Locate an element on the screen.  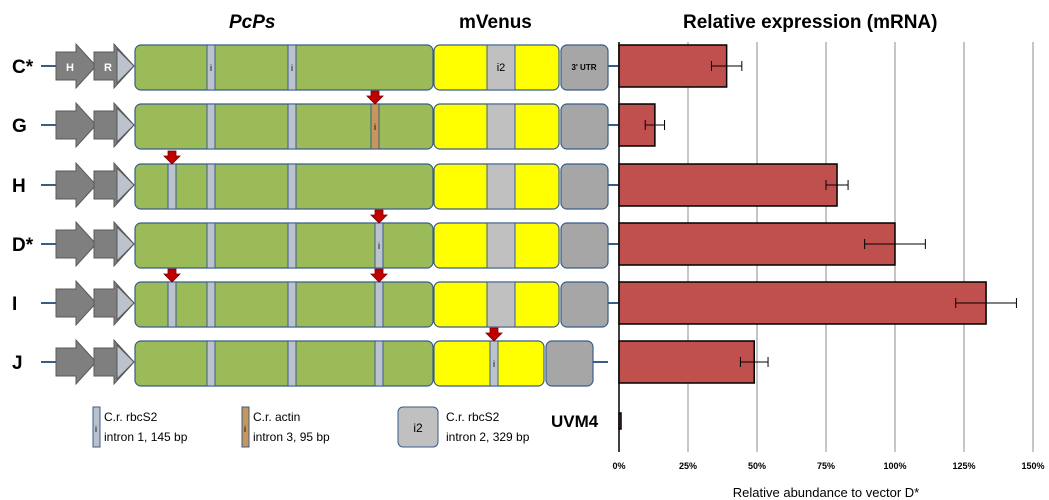
row-label: J is located at coordinates (17, 363).